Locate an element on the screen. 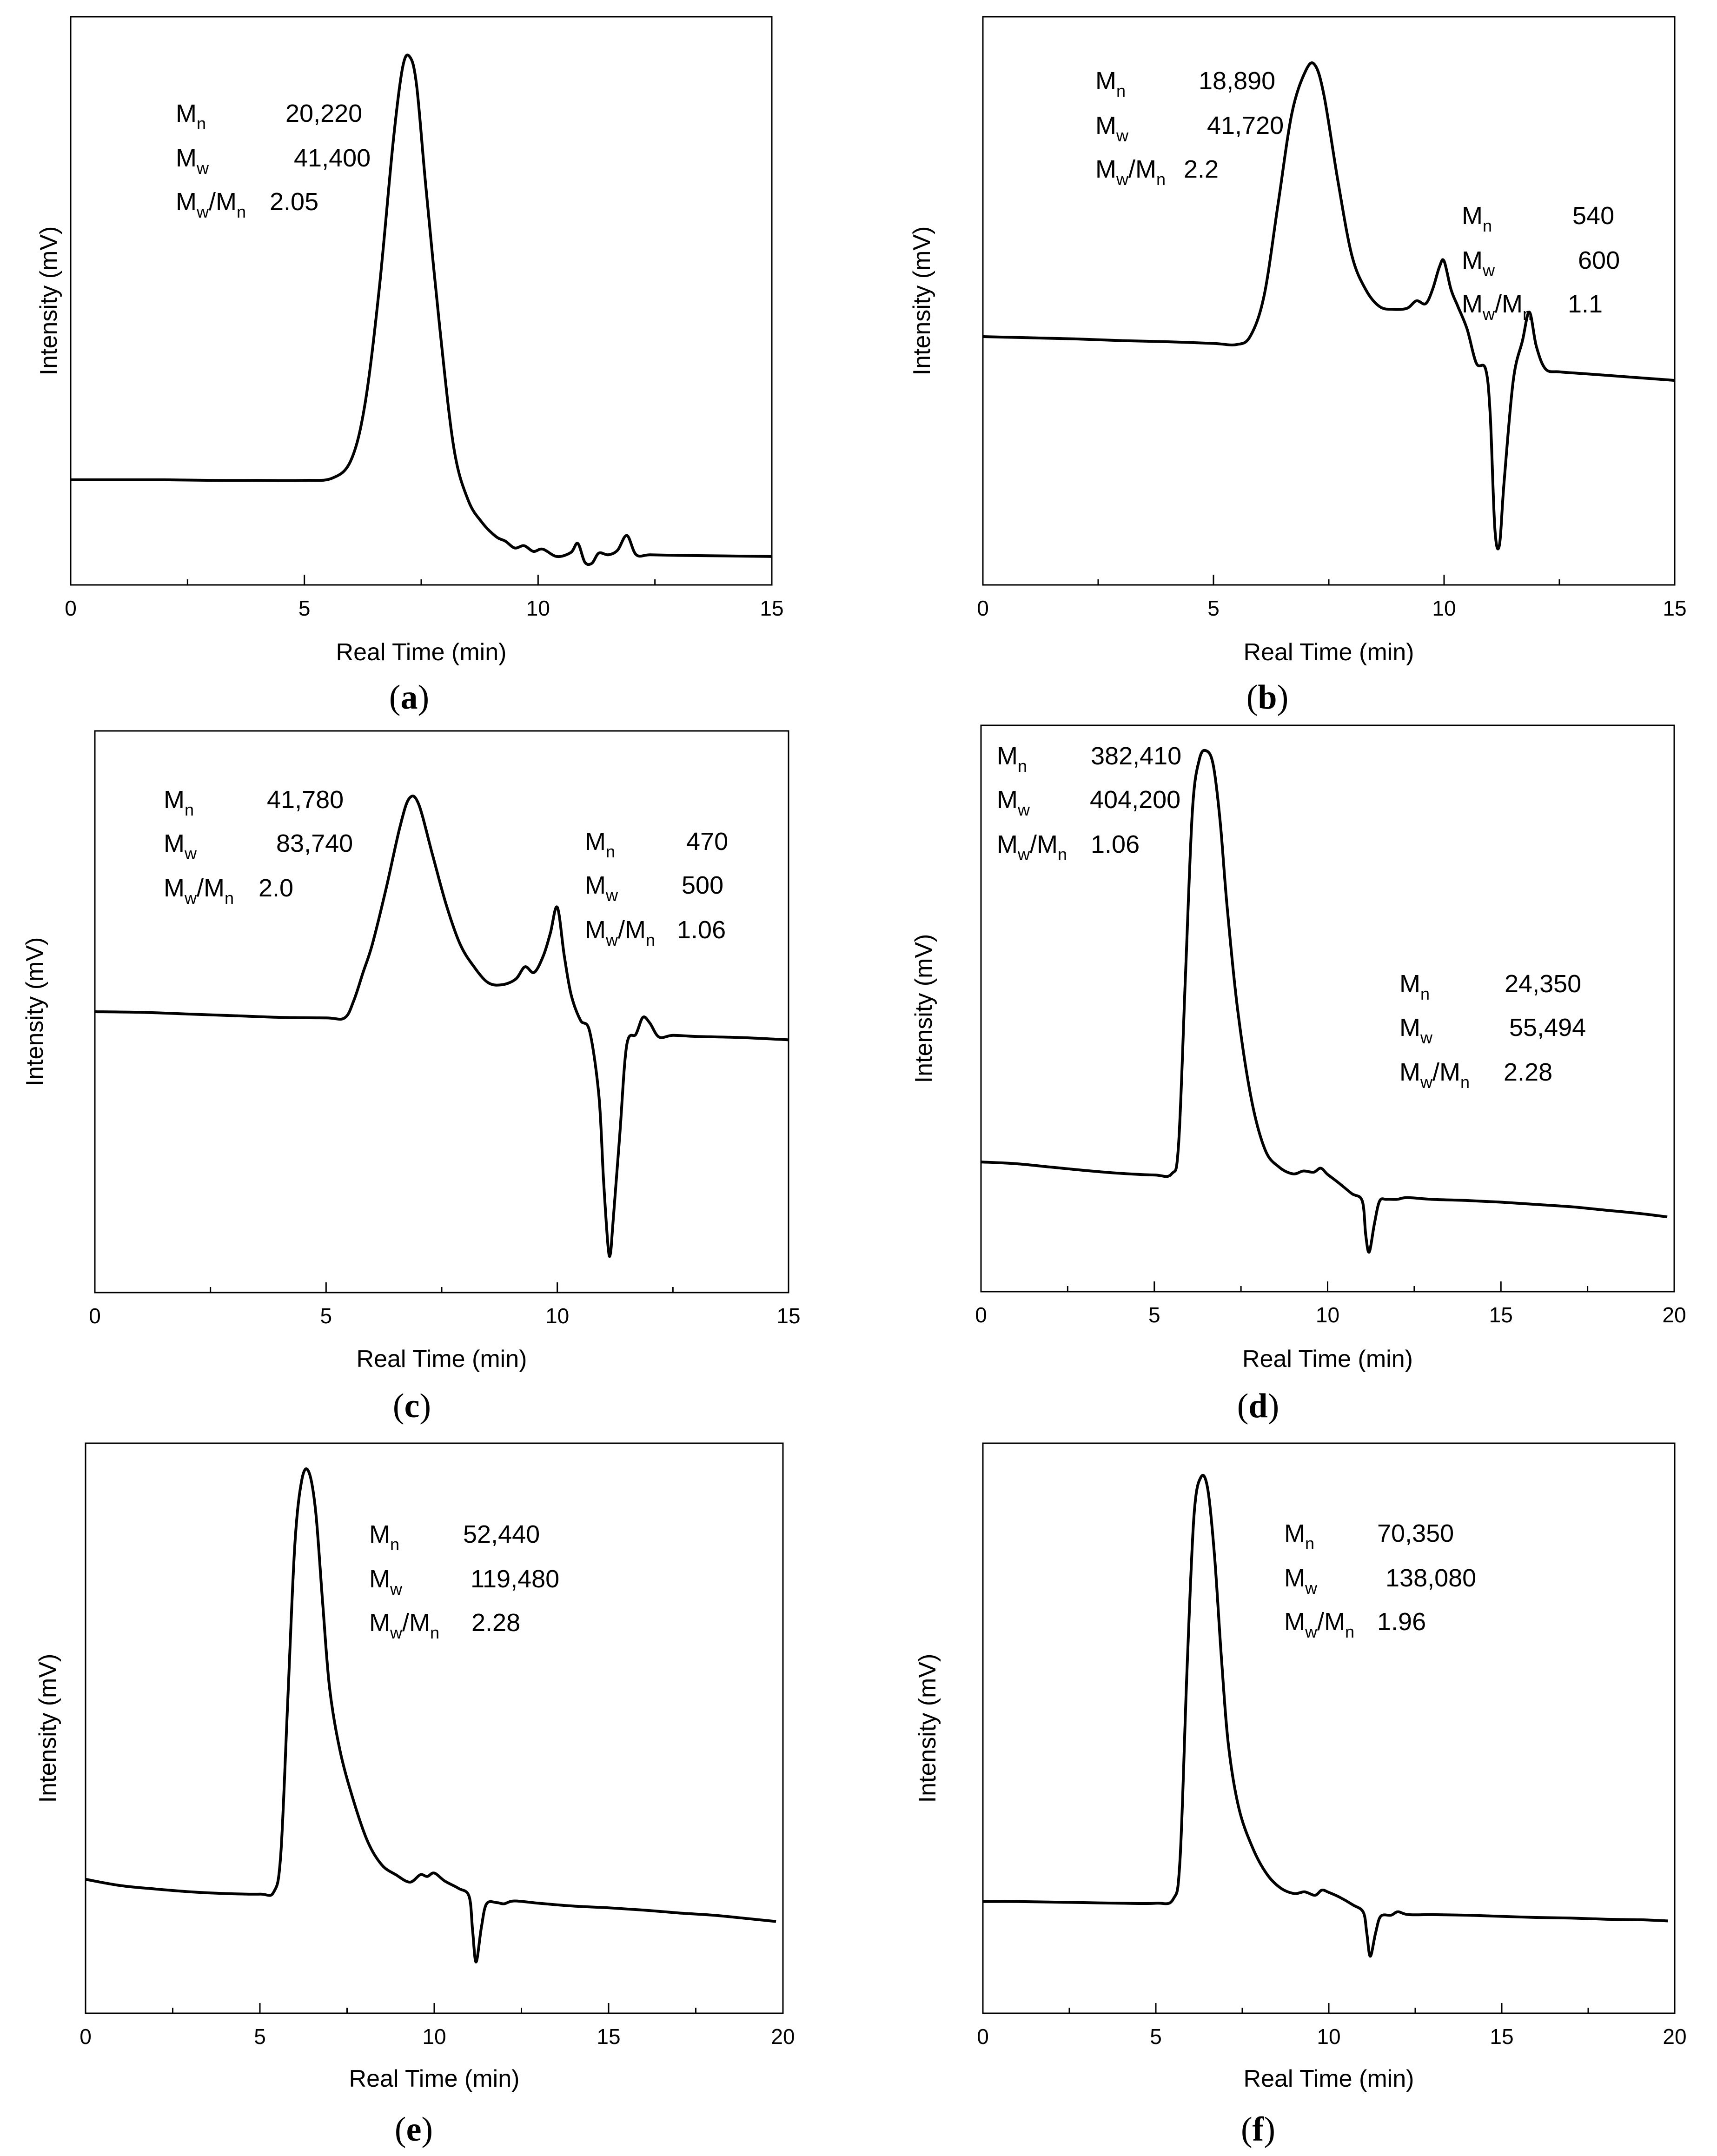 This screenshot has width=1717, height=2156. annotation-value: 2.2 is located at coordinates (1201, 169).